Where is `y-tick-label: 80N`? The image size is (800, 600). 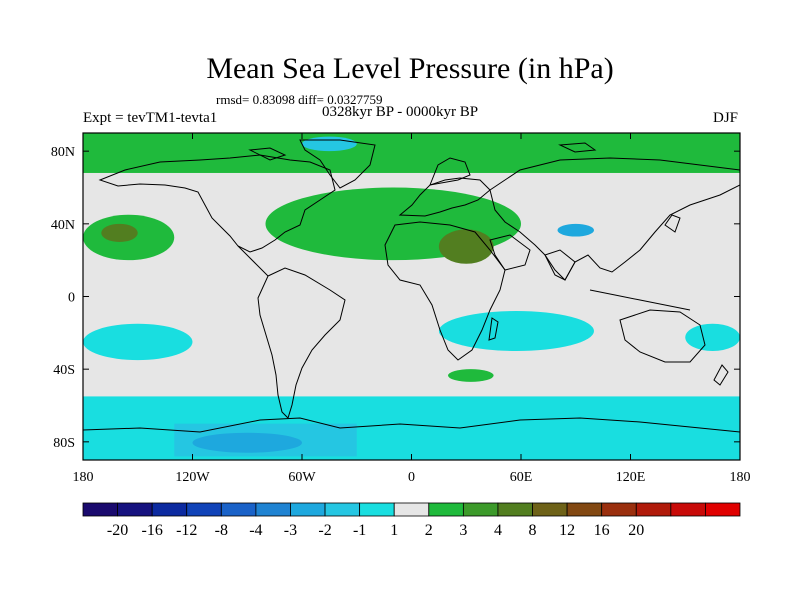
y-tick-label: 80N is located at coordinates (63, 152).